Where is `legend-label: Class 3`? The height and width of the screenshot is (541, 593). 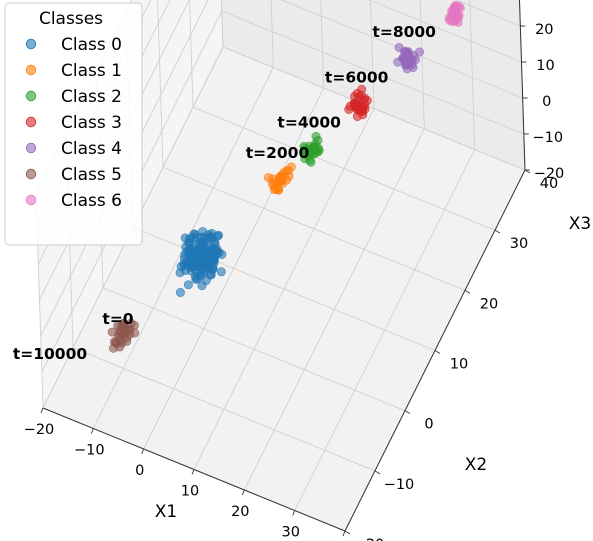
legend-label: Class 3 is located at coordinates (91, 123).